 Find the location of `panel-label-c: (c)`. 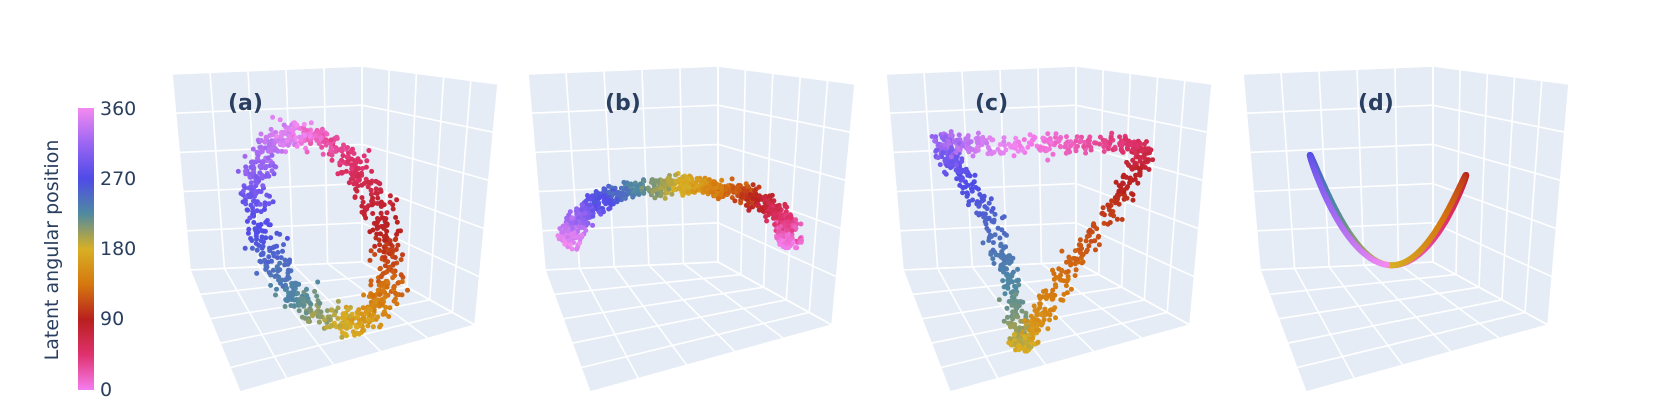

panel-label-c: (c) is located at coordinates (991, 103).